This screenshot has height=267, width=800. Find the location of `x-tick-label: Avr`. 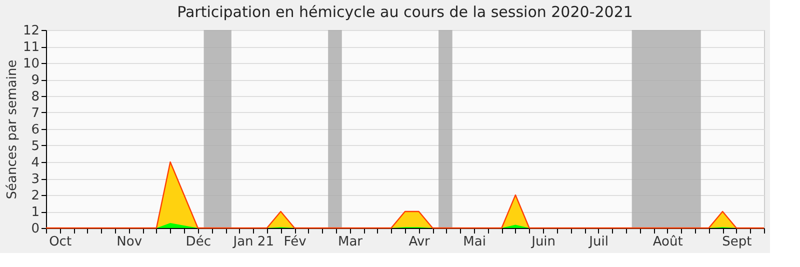

x-tick-label: Avr is located at coordinates (419, 242).